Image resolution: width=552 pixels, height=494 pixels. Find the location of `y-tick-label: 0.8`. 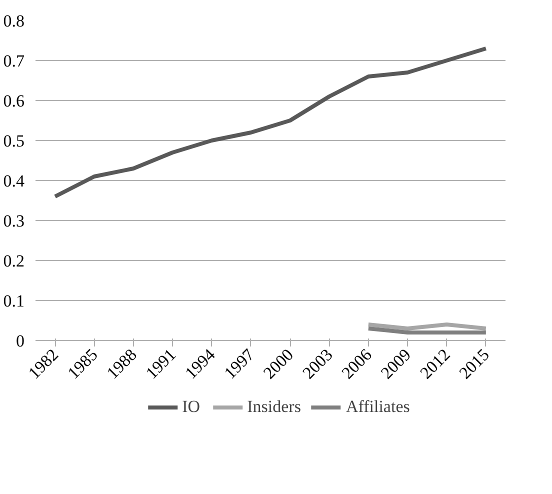

y-tick-label: 0.8 is located at coordinates (13, 21).